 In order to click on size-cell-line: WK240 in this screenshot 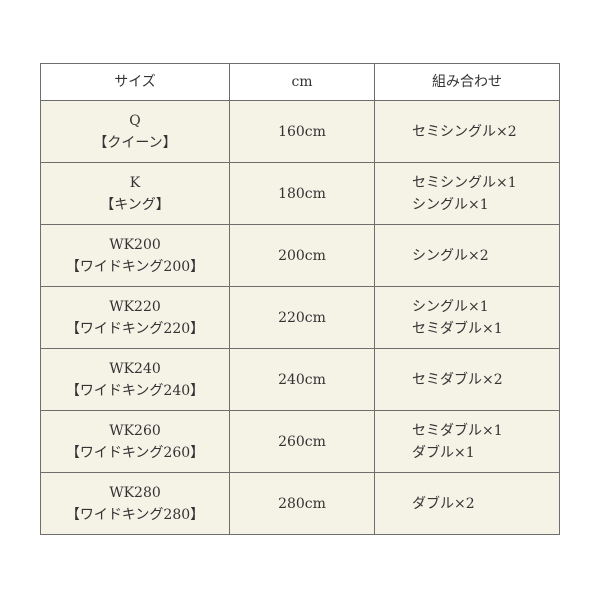, I will do `click(135, 368)`.